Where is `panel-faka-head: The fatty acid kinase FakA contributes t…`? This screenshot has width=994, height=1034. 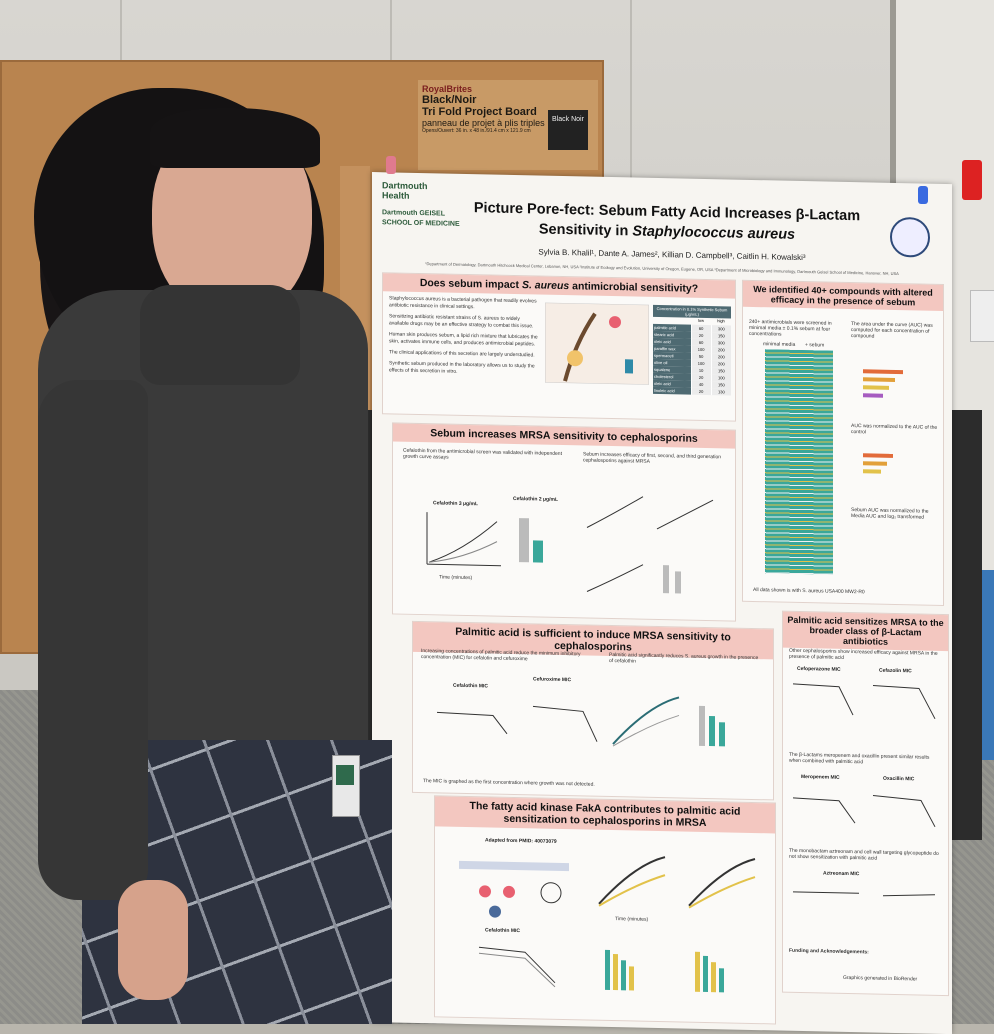 panel-faka-head: The fatty acid kinase FakA contributes t… is located at coordinates (605, 815).